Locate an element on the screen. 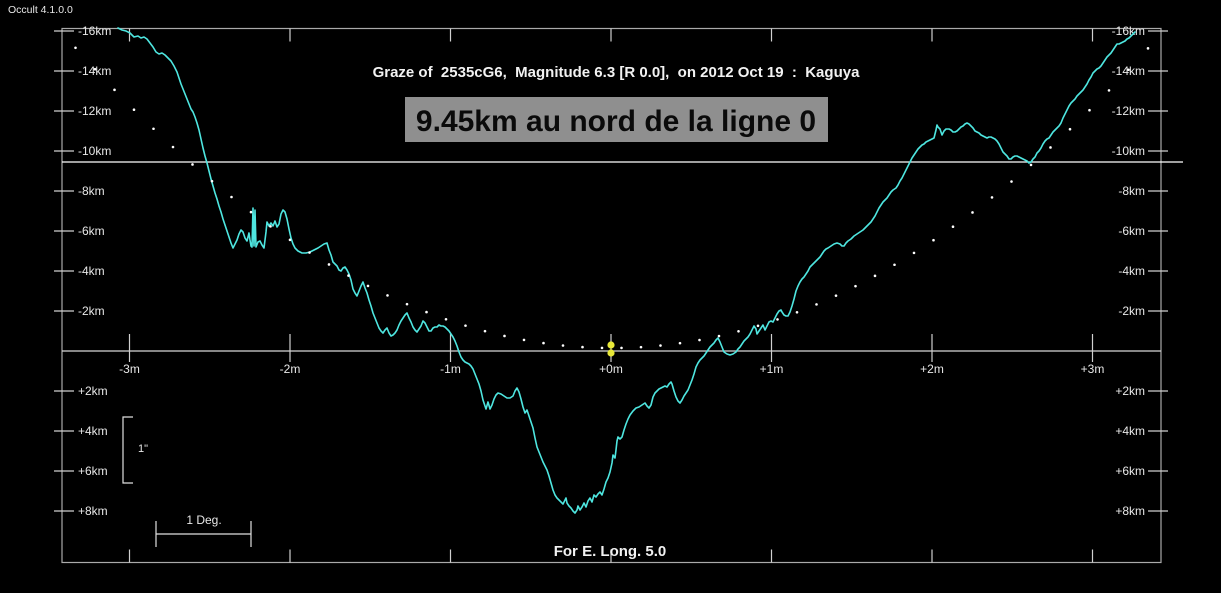 The image size is (1221, 593). km-tick-label-left: -2km is located at coordinates (91, 311).